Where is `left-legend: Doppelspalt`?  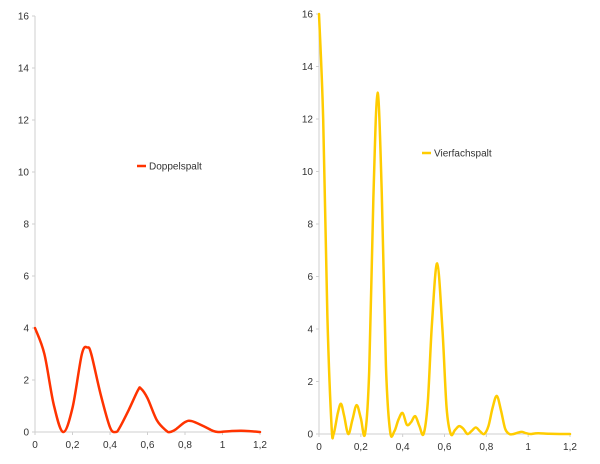
left-legend: Doppelspalt is located at coordinates (169, 167).